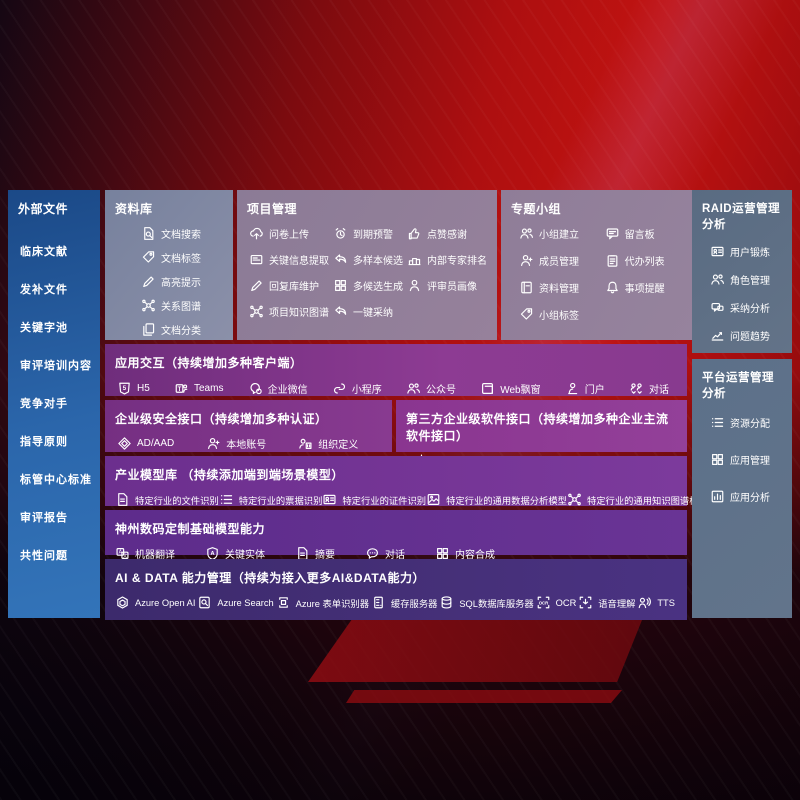  I want to click on feature-label: 特定行业的通用知识图谱模型, so click(647, 500).